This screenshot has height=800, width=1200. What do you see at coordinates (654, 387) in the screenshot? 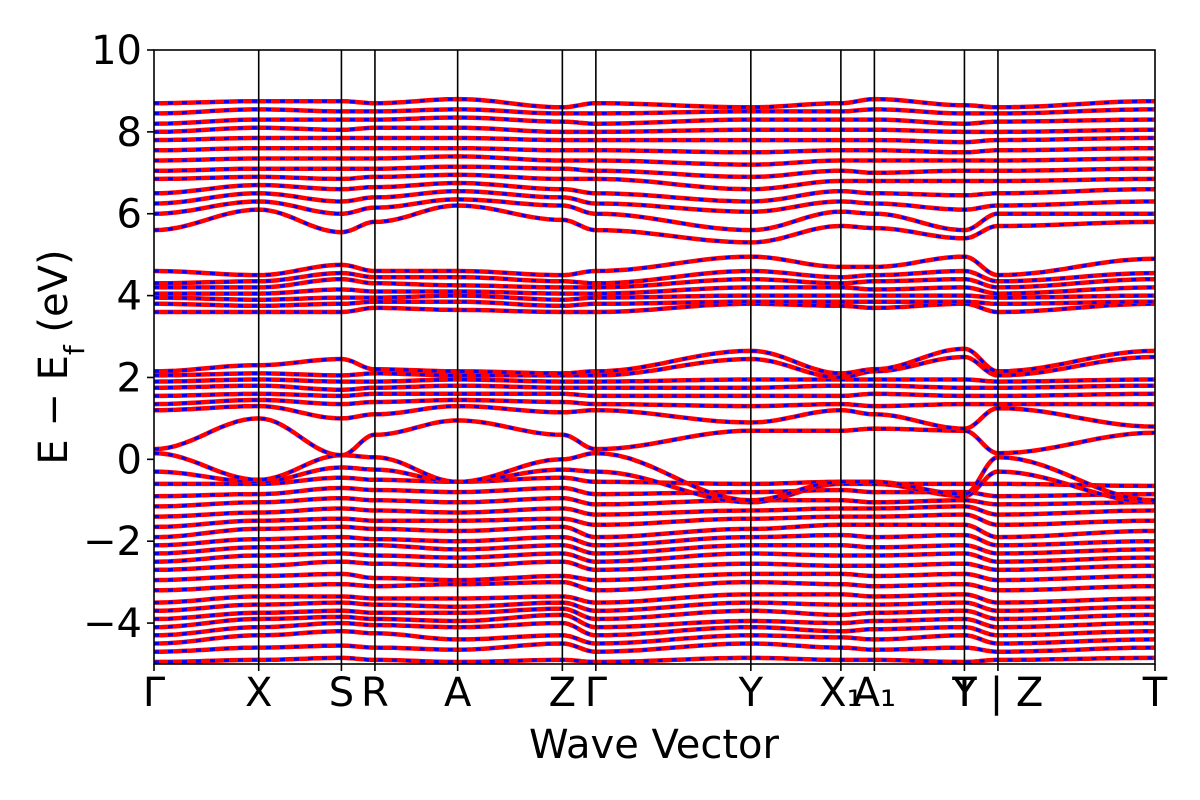
I see `band-26-spin-up` at bounding box center [654, 387].